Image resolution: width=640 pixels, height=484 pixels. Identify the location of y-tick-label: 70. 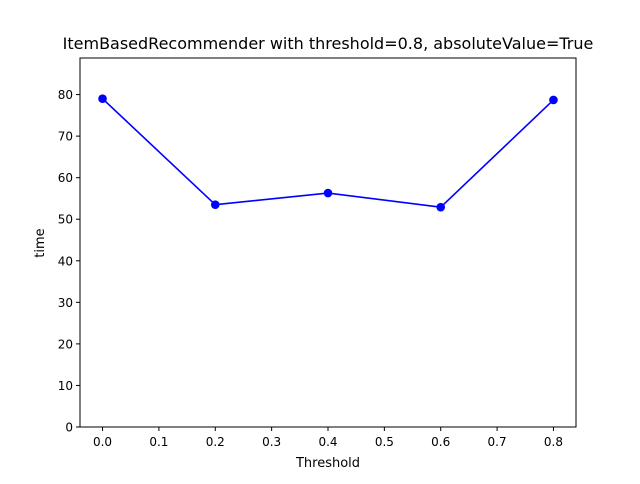
(65, 137).